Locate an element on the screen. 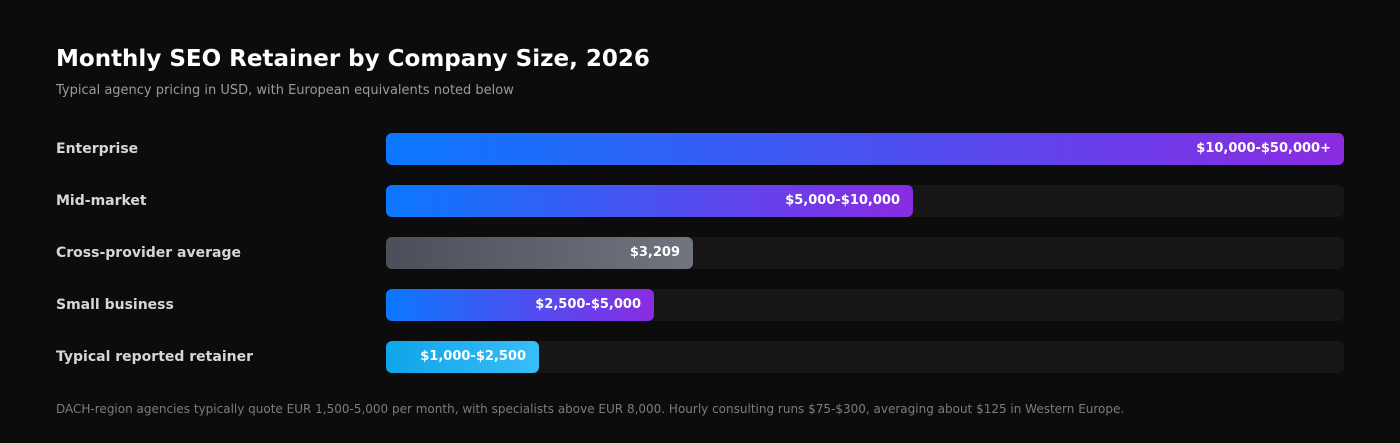 The width and height of the screenshot is (1400, 443). bar: $2,500-$5,000 is located at coordinates (520, 305).